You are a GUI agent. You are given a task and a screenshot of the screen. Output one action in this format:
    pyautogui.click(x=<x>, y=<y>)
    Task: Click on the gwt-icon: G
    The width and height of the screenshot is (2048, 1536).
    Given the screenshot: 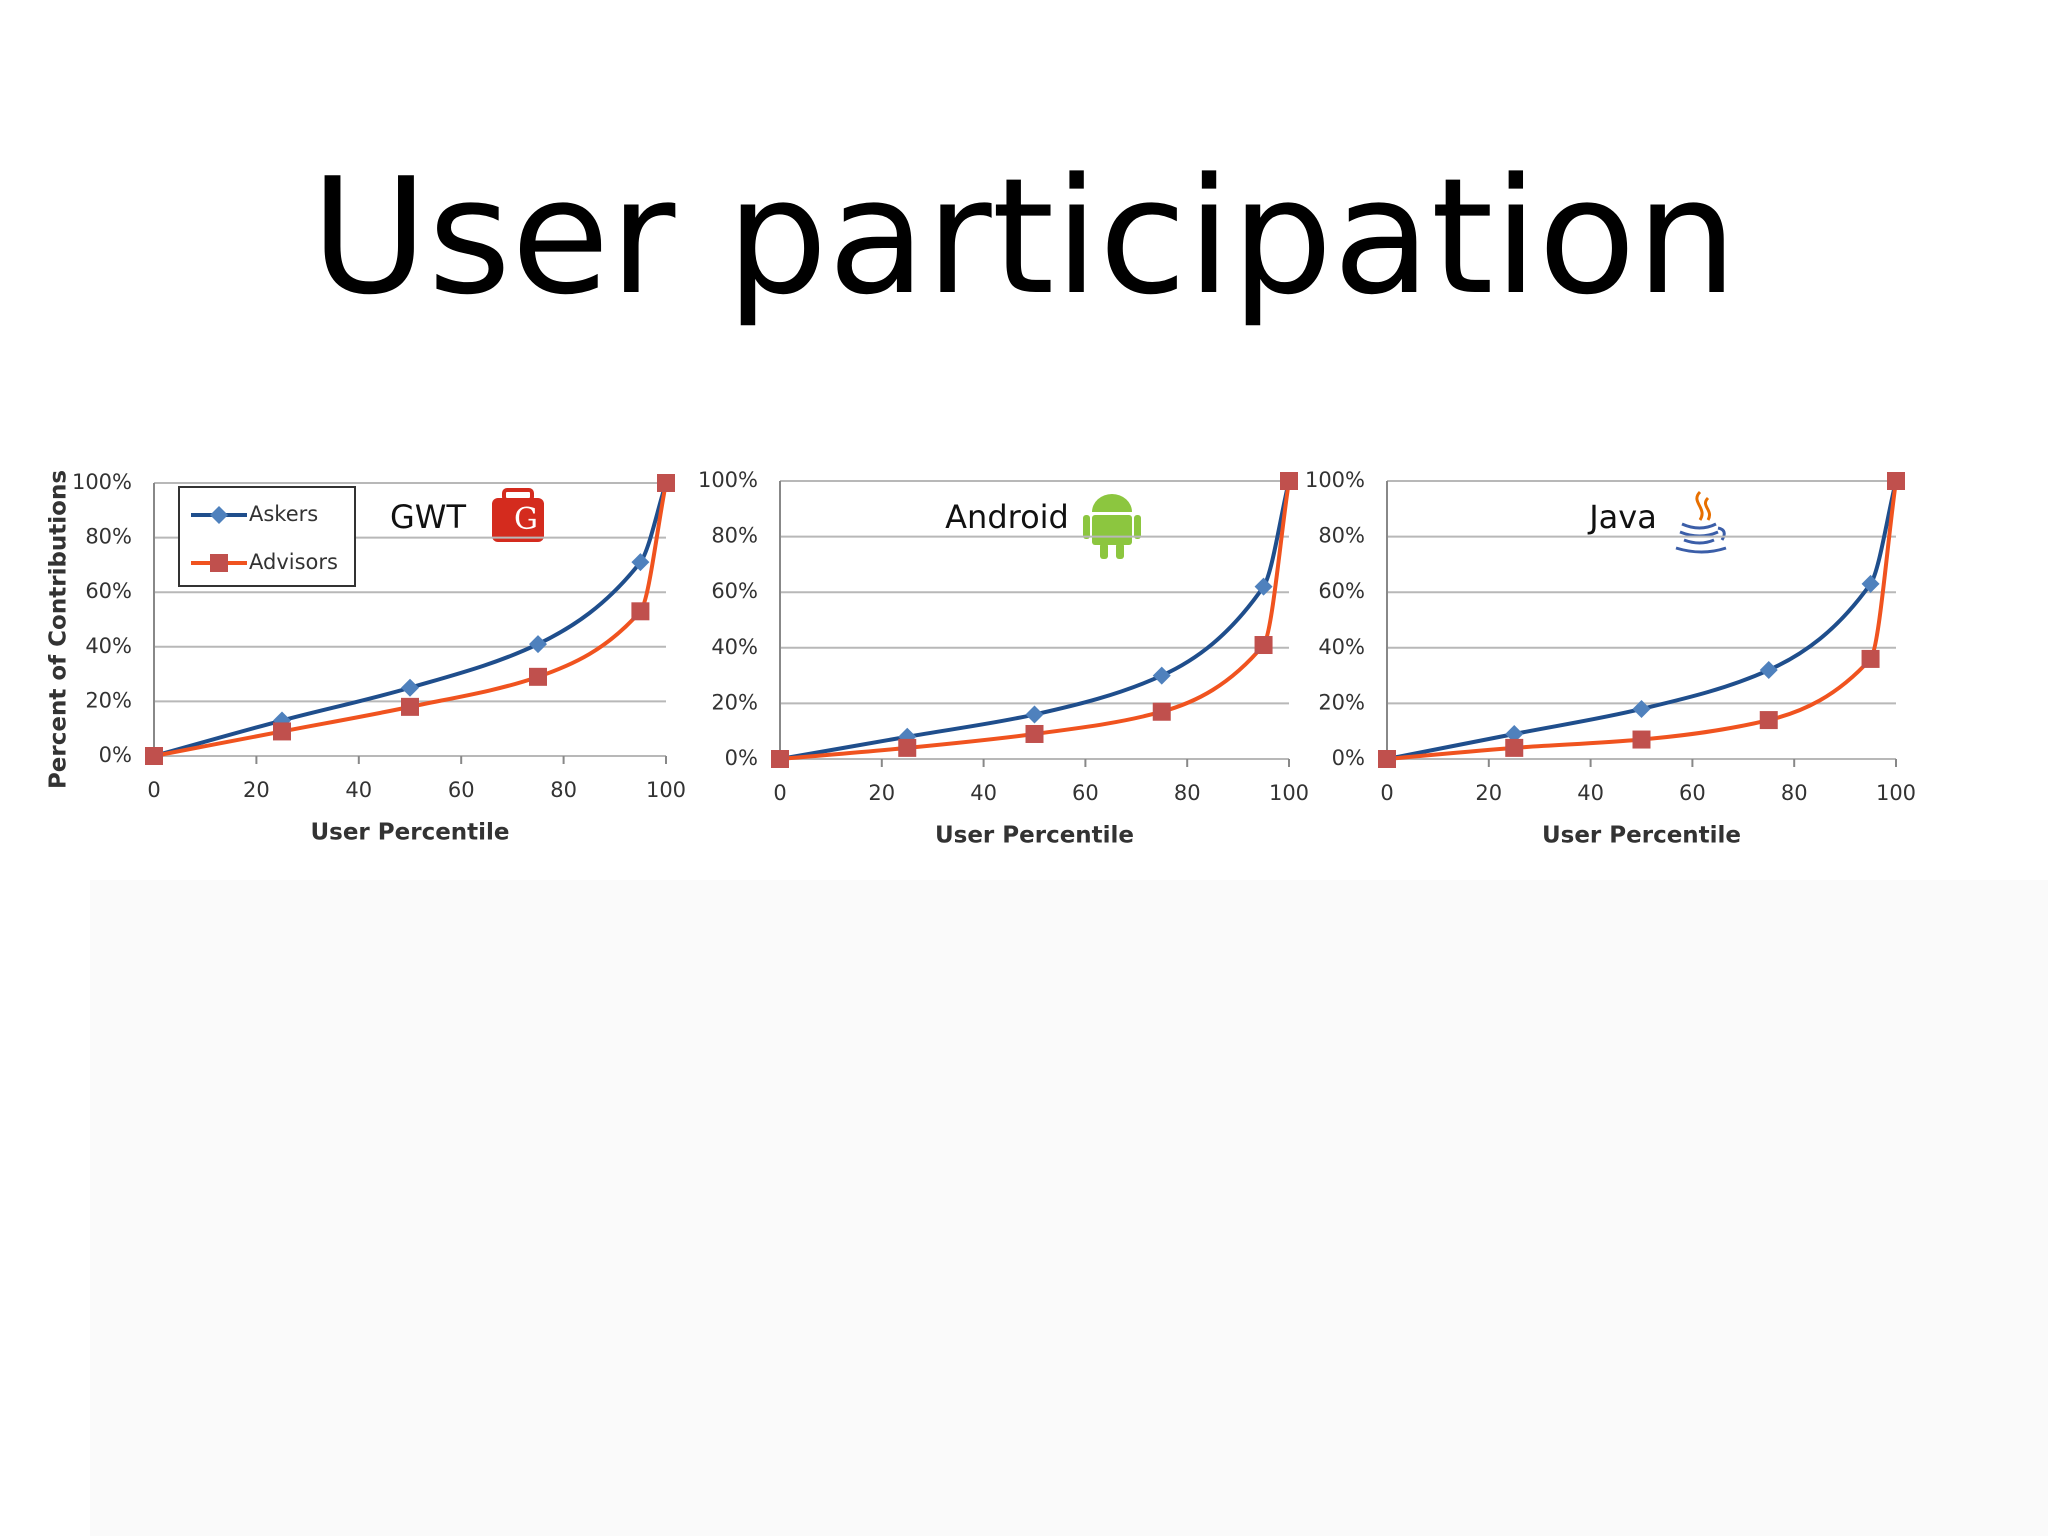 What is the action you would take?
    pyautogui.click(x=518, y=515)
    